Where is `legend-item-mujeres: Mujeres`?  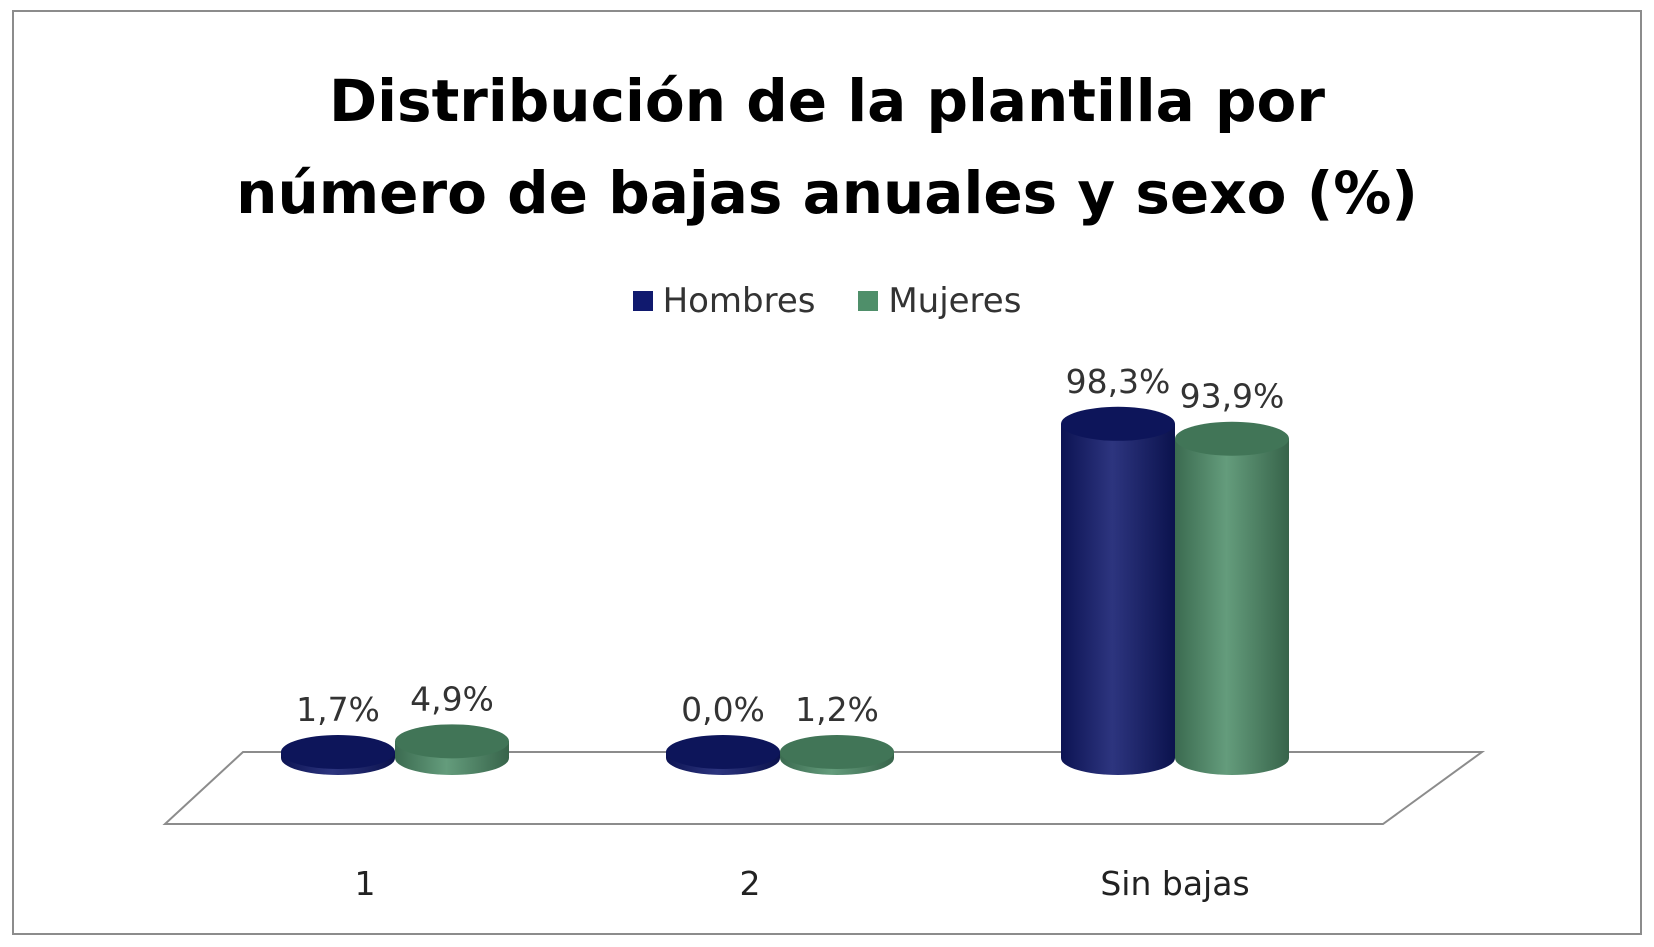 legend-item-mujeres: Mujeres is located at coordinates (939, 301).